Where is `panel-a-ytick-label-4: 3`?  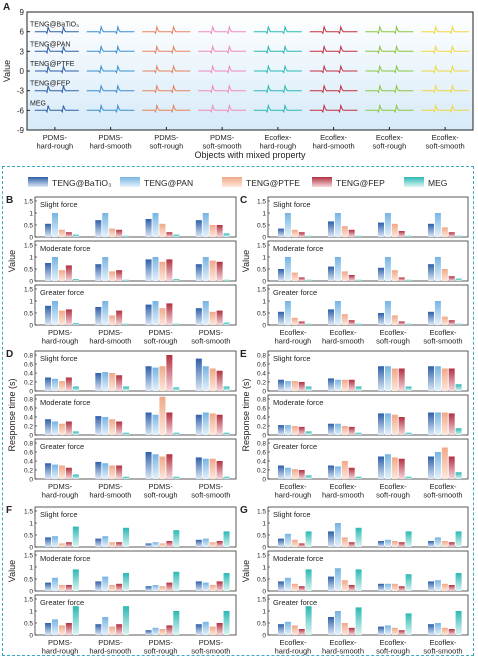 panel-a-ytick-label-4: 3 is located at coordinates (22, 51).